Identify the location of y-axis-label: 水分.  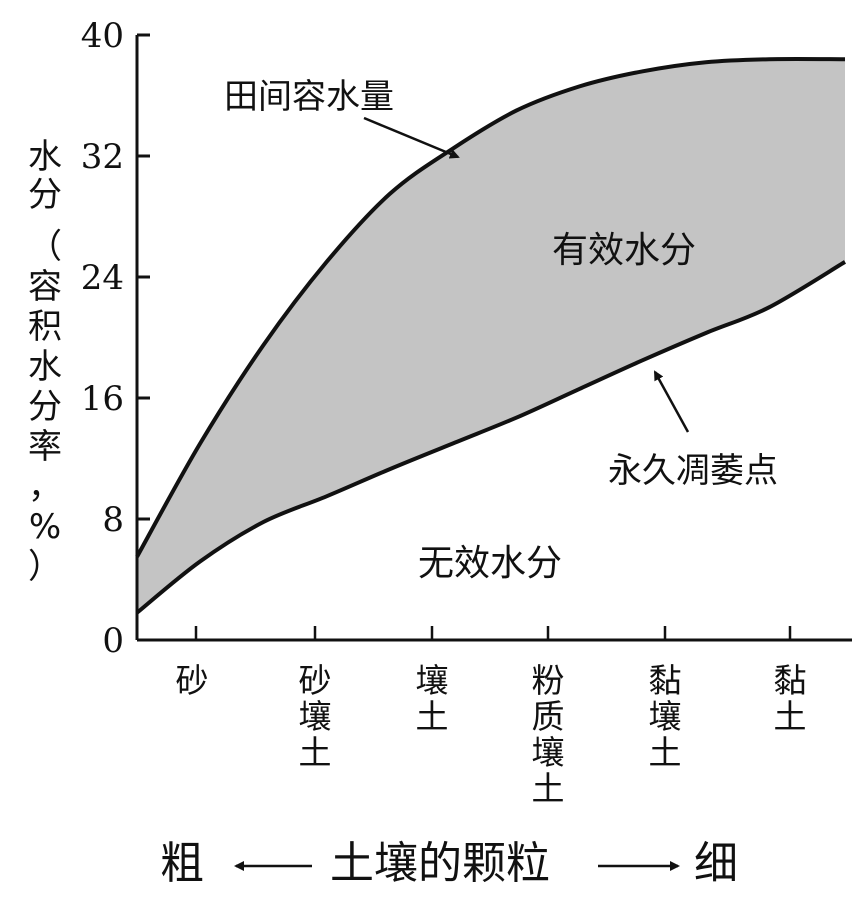
(45, 176).